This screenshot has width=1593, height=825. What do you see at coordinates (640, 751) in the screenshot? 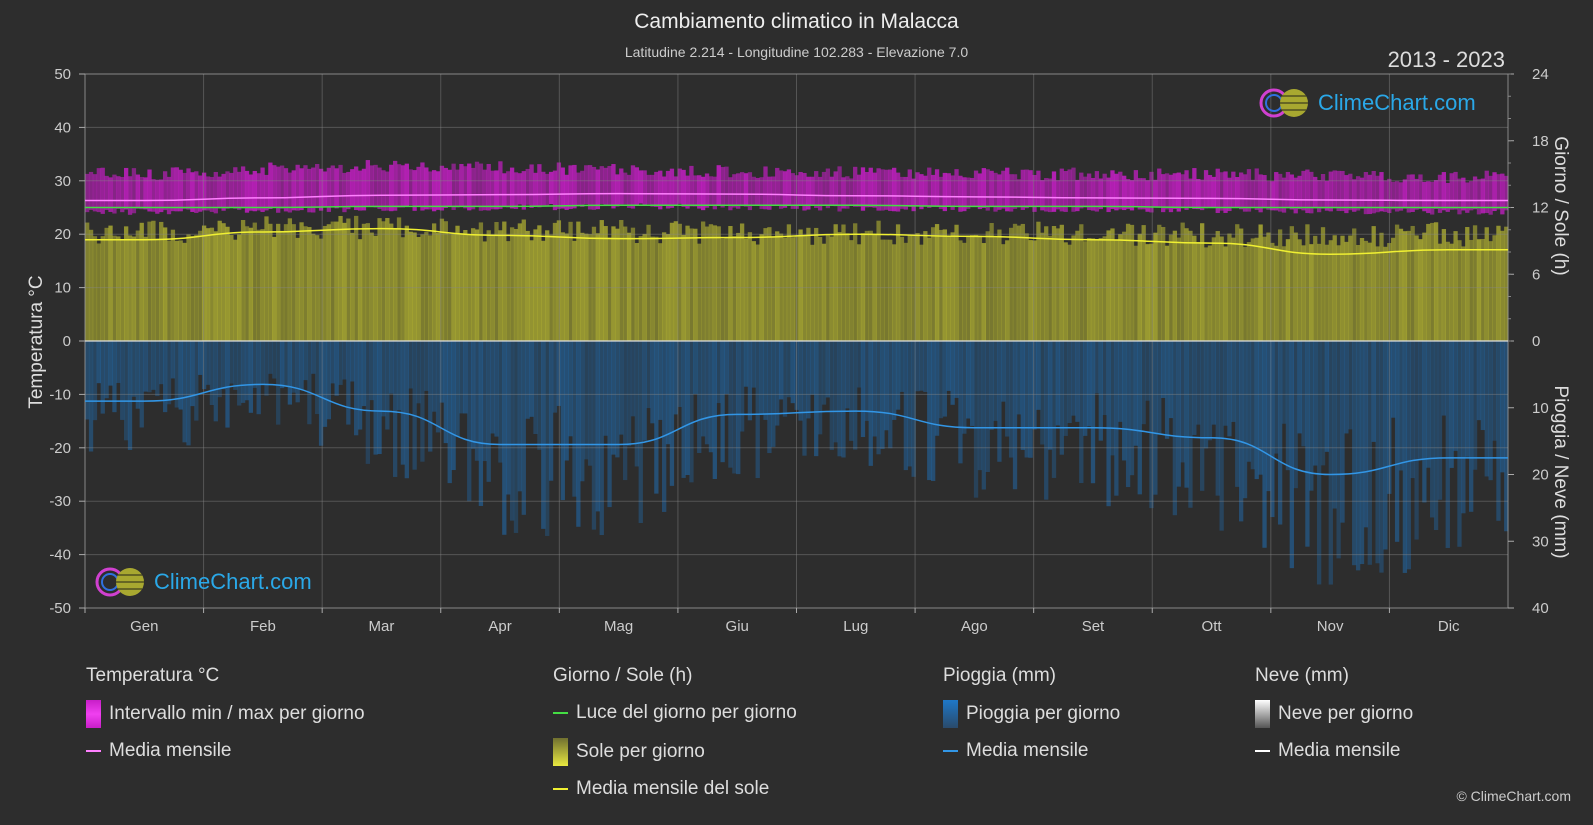
I see `legend-label: Sole per giorno` at bounding box center [640, 751].